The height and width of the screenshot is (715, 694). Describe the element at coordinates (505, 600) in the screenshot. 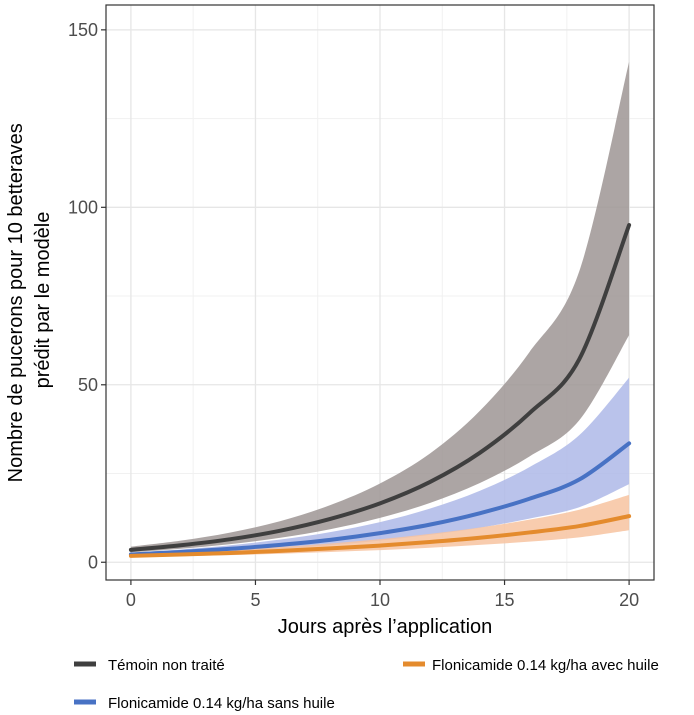

I see `x-tick-label: 15` at that location.